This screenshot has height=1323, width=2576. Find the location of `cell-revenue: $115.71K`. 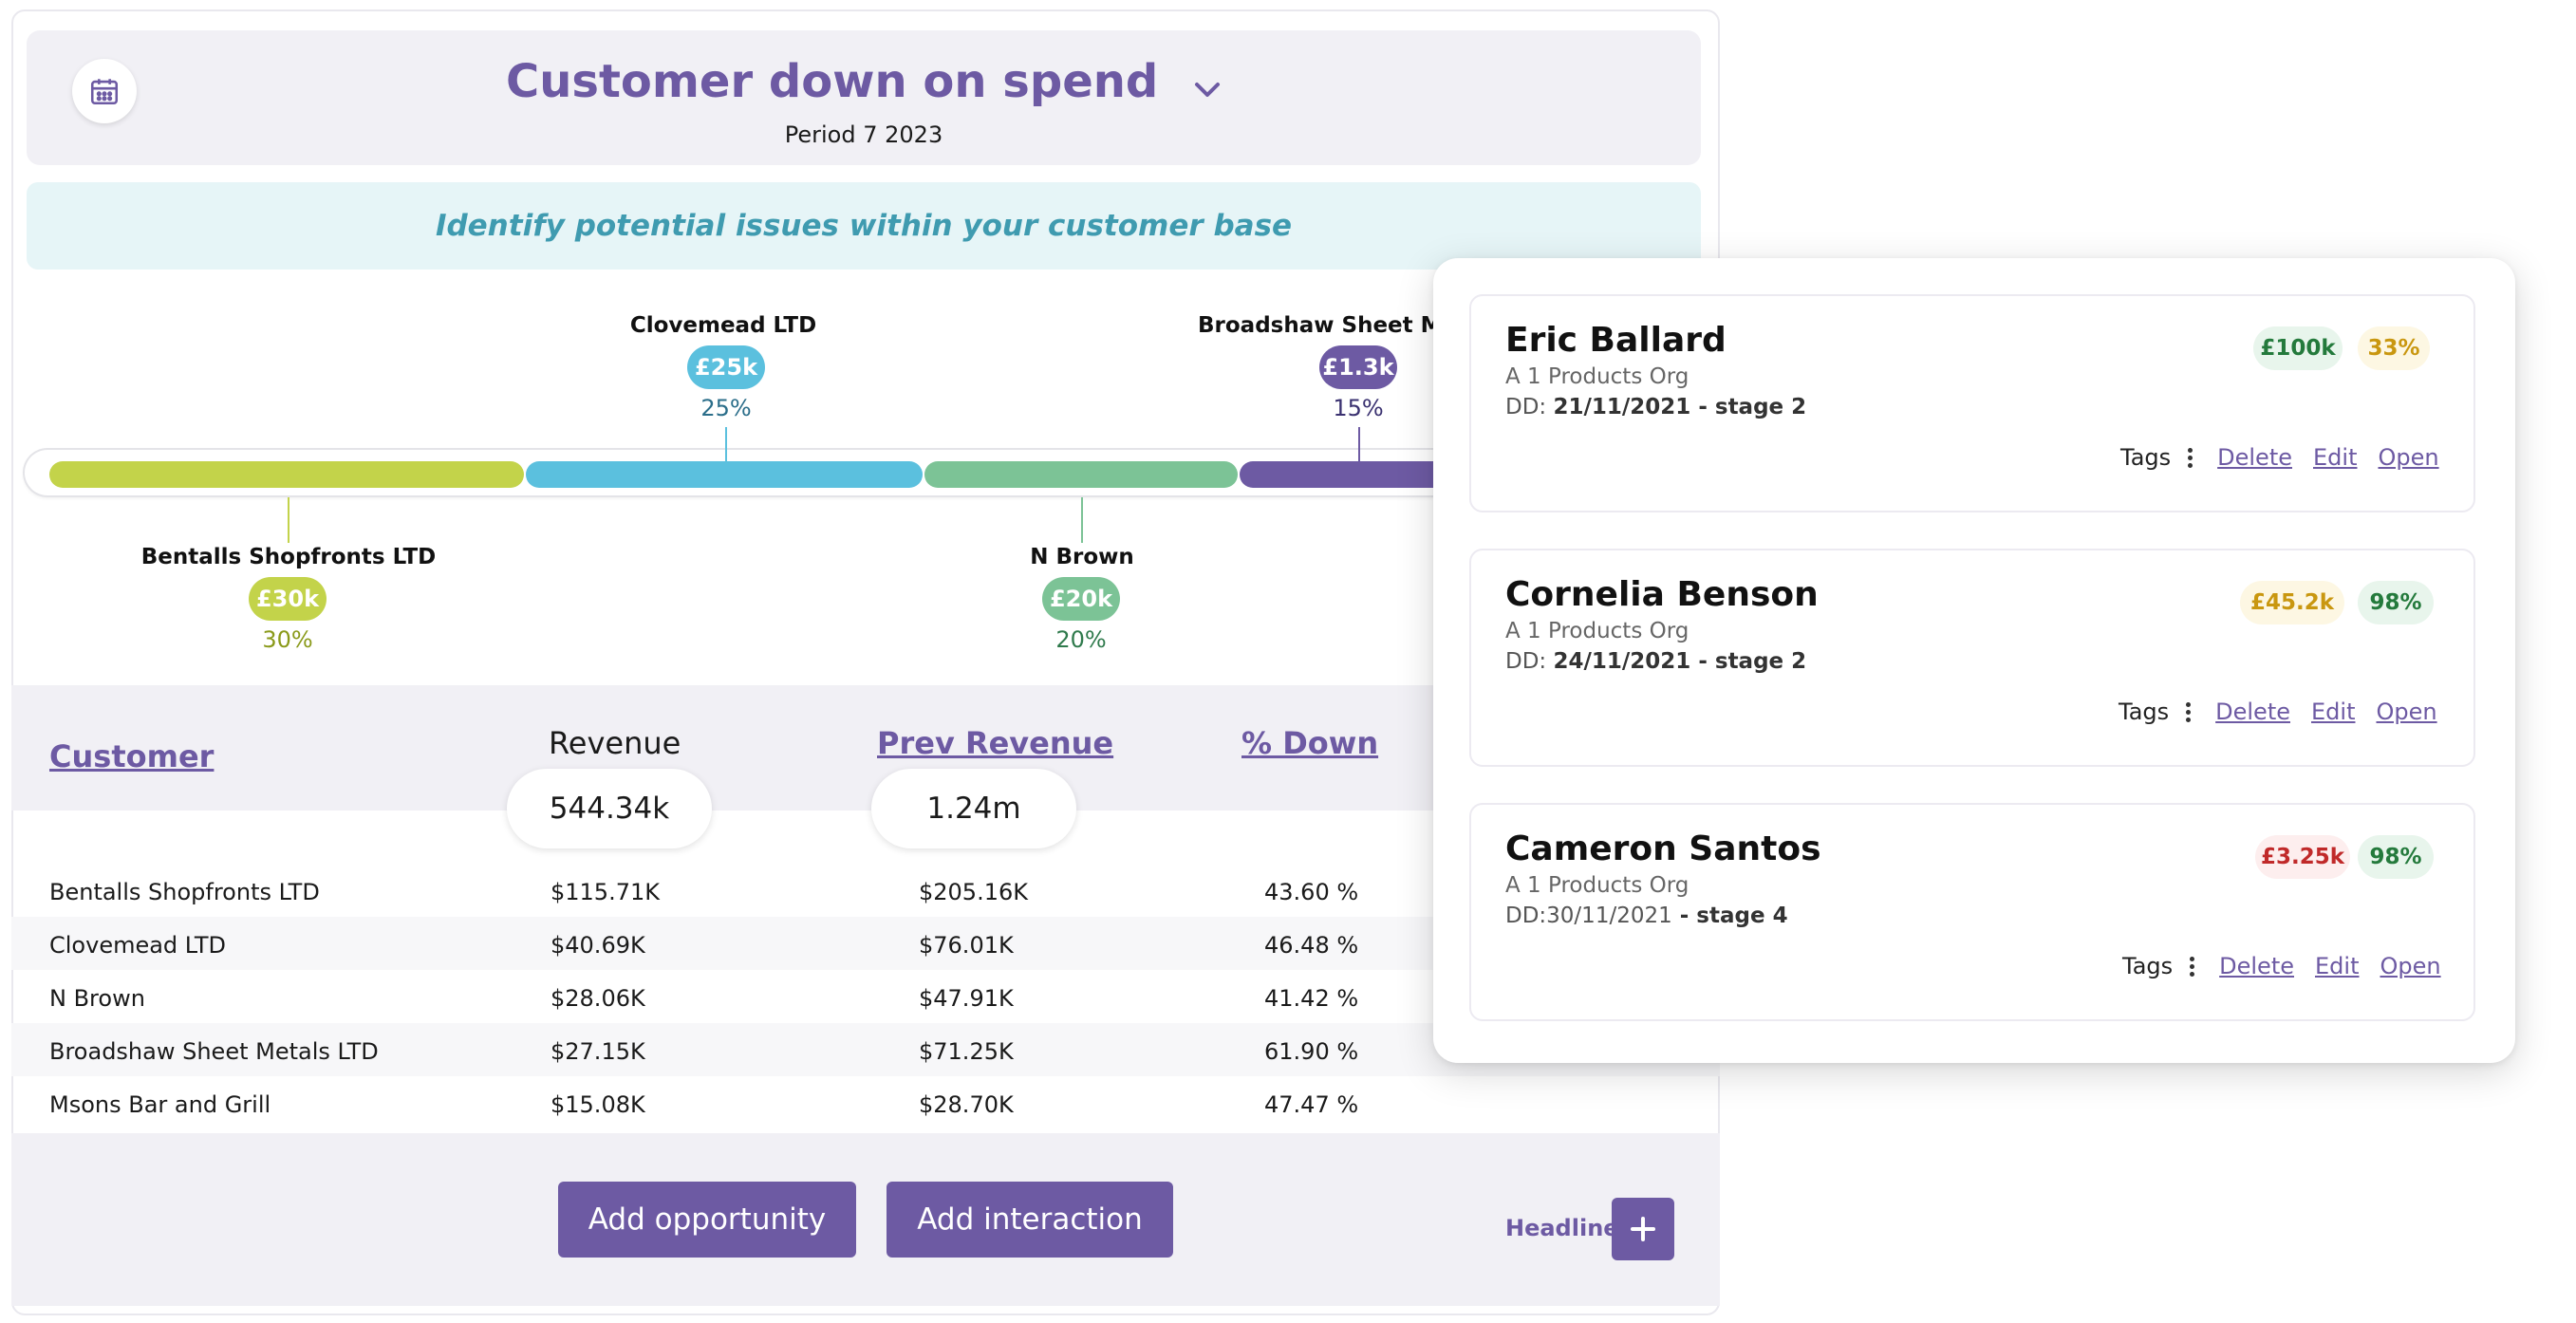

cell-revenue: $115.71K is located at coordinates (605, 892).